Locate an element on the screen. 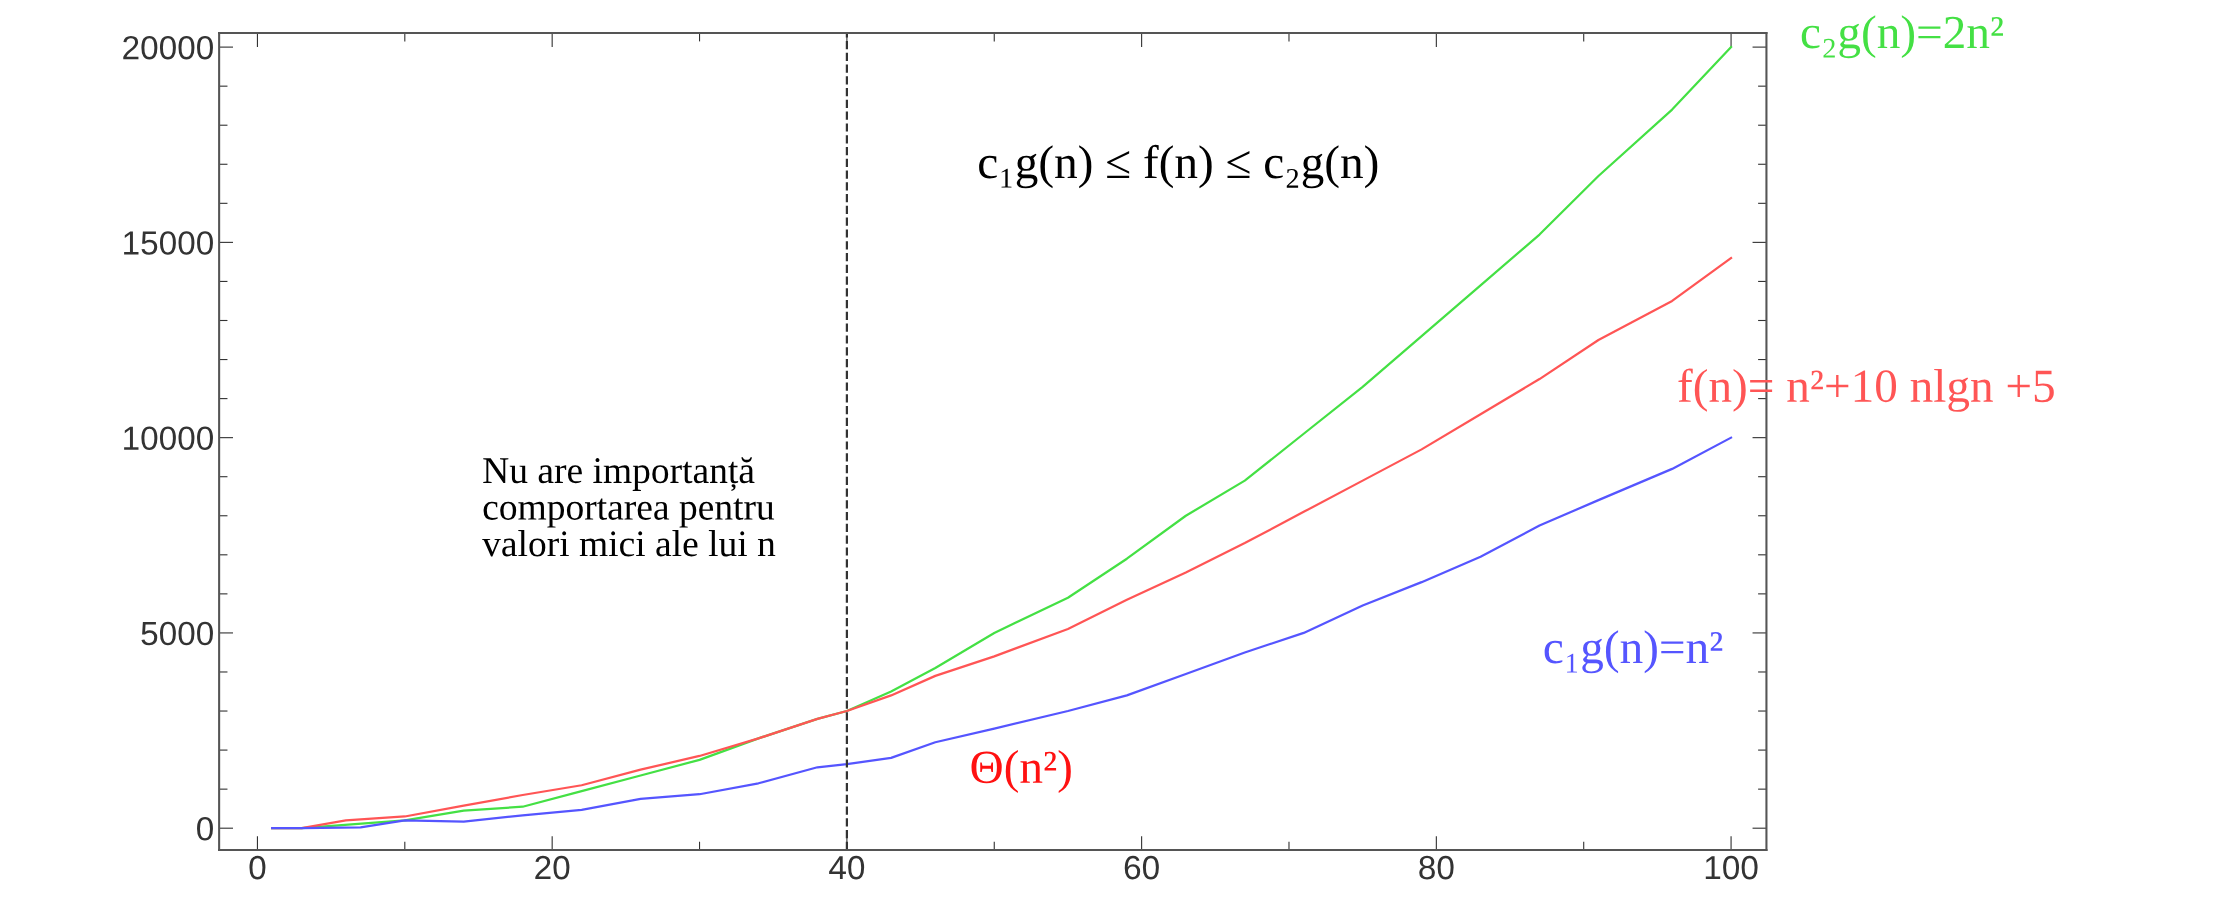 Image resolution: width=2236 pixels, height=918 pixels. series-label: c₂g(n)=2n² is located at coordinates (1902, 37).